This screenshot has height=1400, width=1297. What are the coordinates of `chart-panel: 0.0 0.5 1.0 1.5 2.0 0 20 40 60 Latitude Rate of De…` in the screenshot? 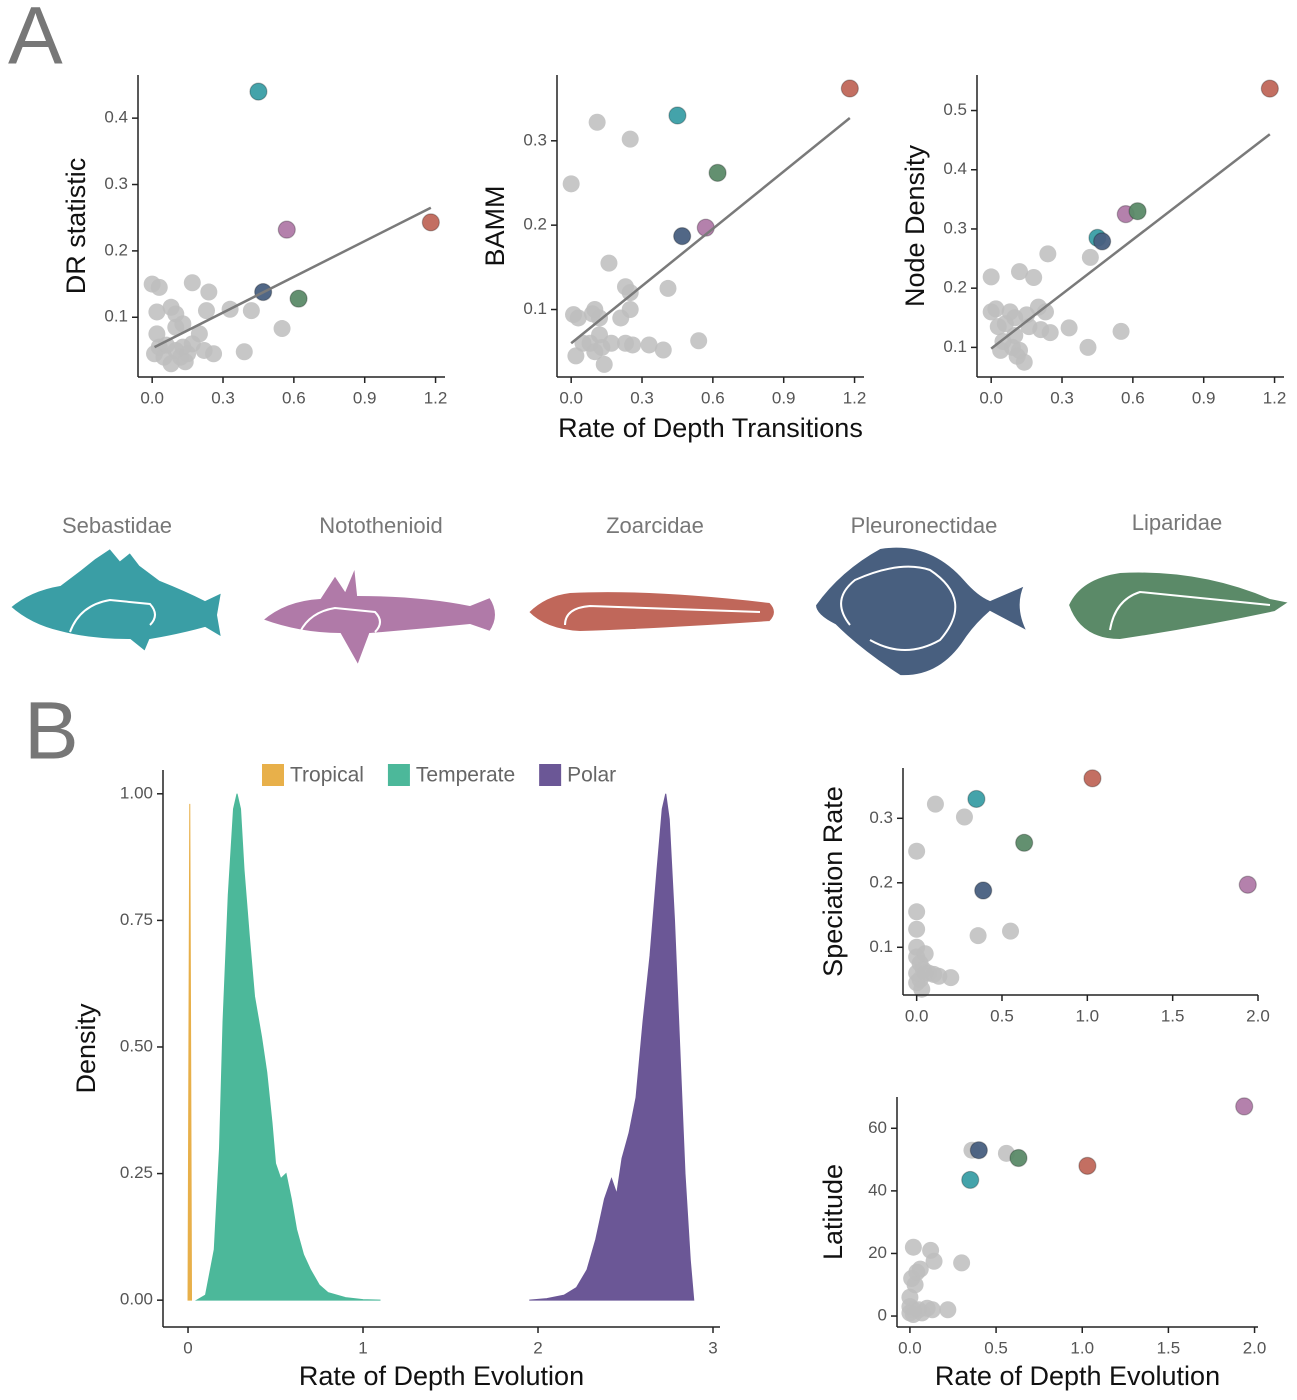 It's located at (1042, 1244).